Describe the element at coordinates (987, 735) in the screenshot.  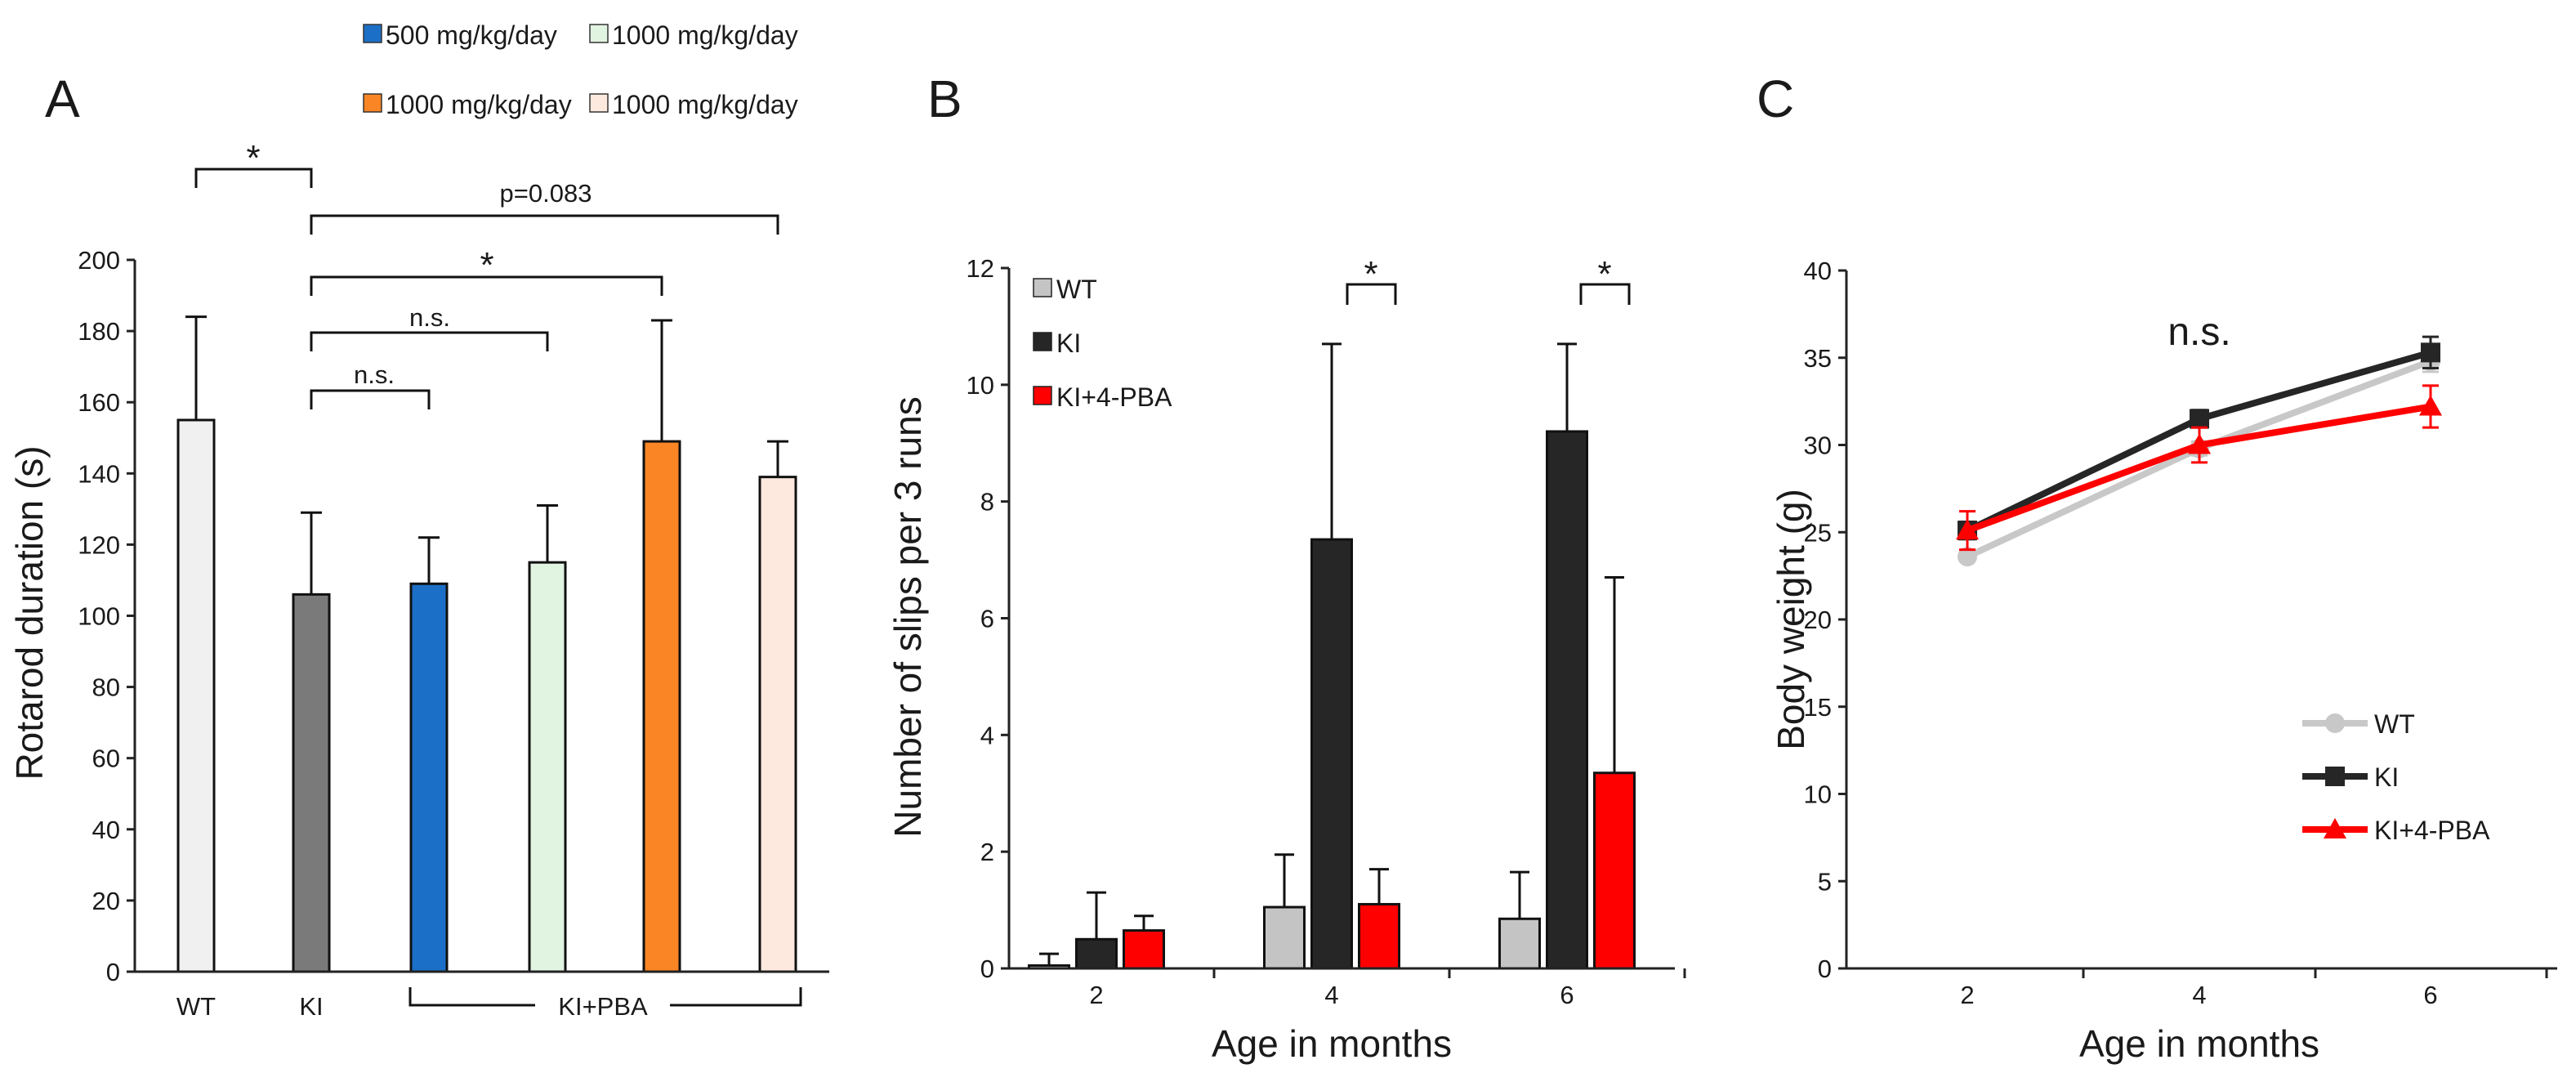
I see `b-ytick-label-2: 4` at that location.